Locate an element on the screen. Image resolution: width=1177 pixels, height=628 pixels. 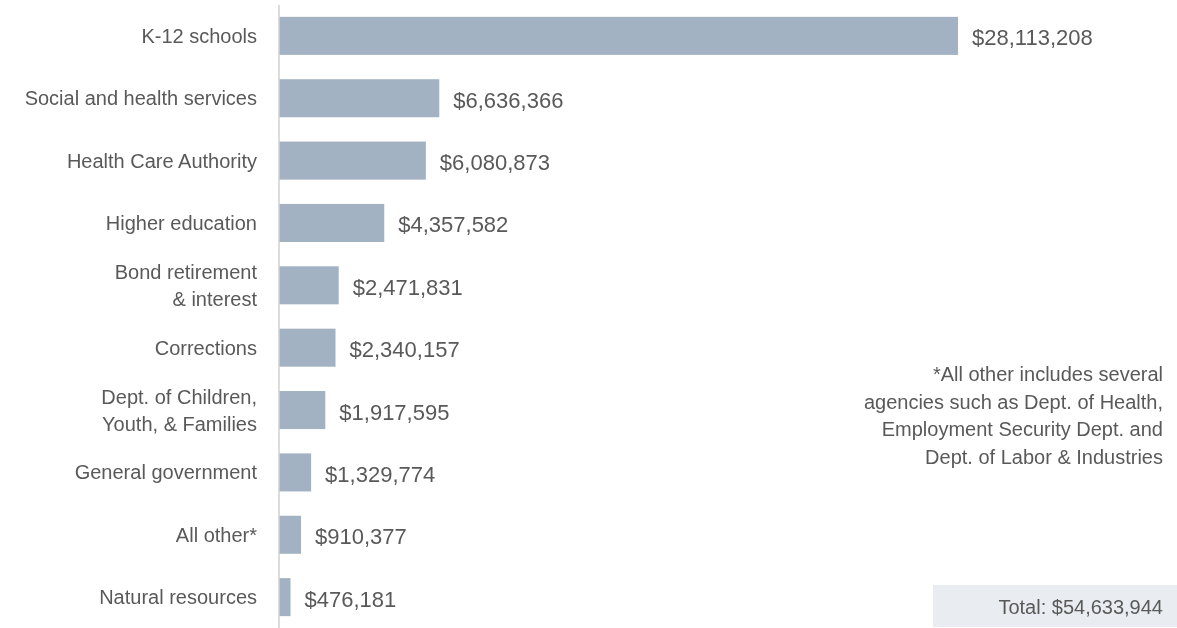
y-tick-label: Bond retirement & interest is located at coordinates (186, 285).